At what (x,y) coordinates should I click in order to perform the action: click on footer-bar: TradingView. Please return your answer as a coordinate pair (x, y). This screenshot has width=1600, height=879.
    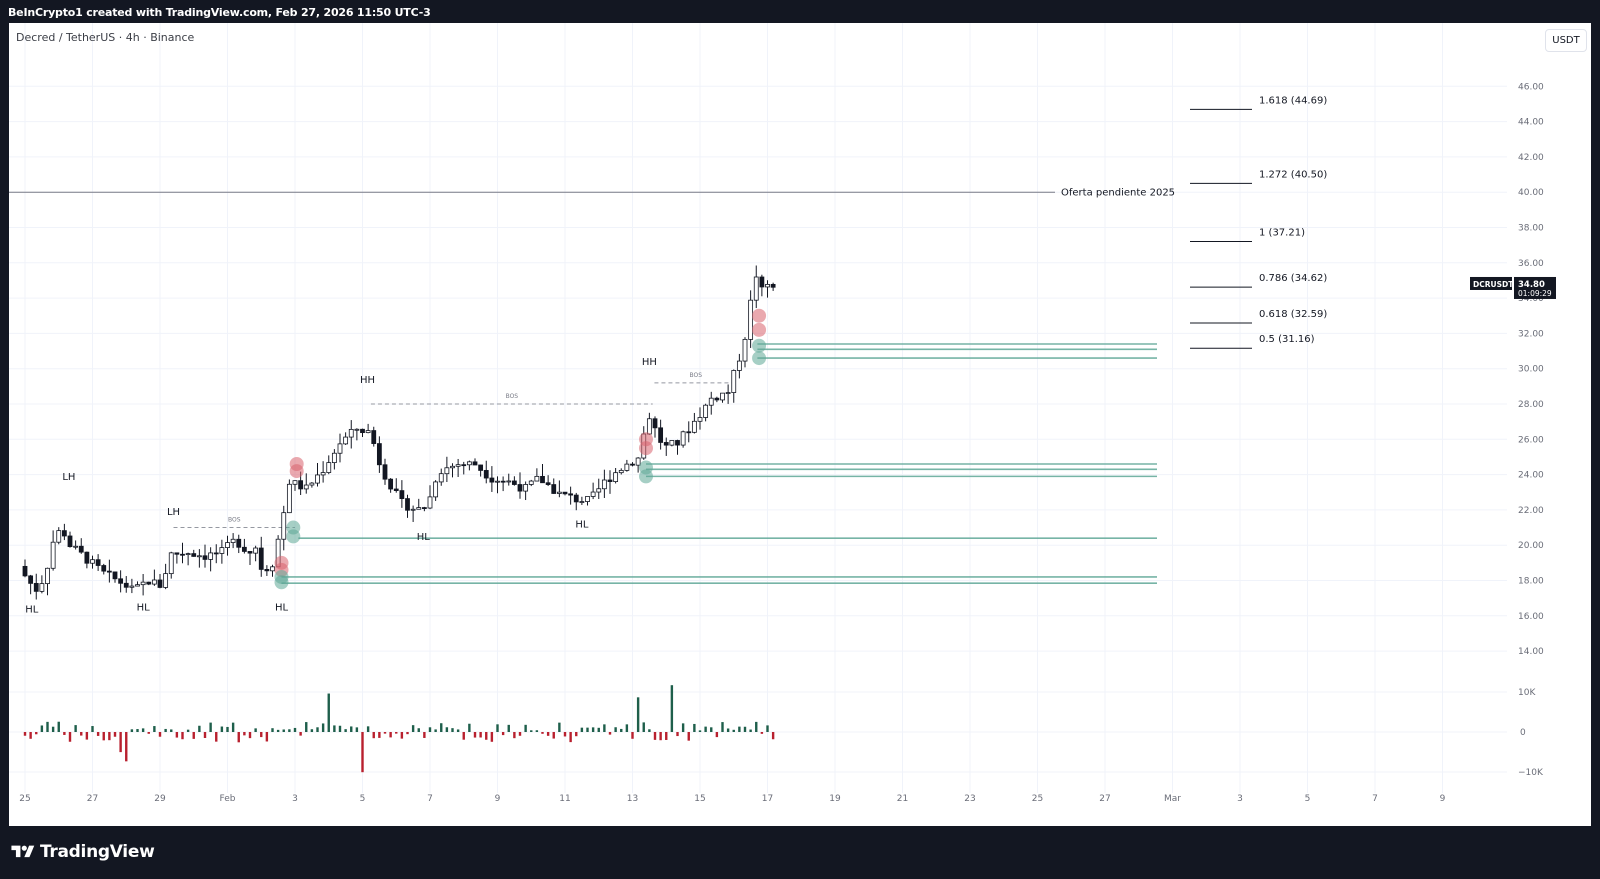
    Looking at the image, I should click on (800, 852).